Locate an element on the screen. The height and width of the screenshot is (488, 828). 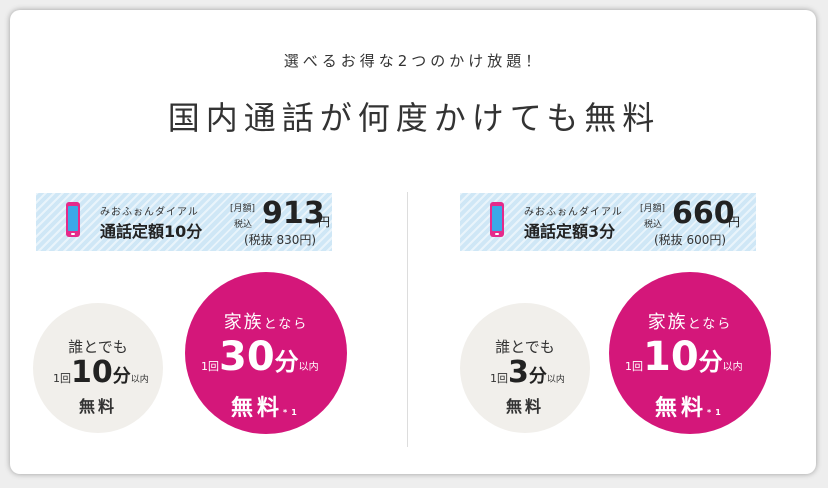
plan-name: 通話定額10分 is located at coordinates (151, 231).